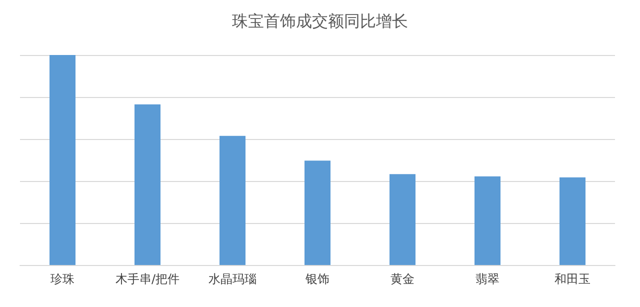 This screenshot has width=640, height=307. What do you see at coordinates (147, 279) in the screenshot?
I see `x-tick-label: 木手串/把件` at bounding box center [147, 279].